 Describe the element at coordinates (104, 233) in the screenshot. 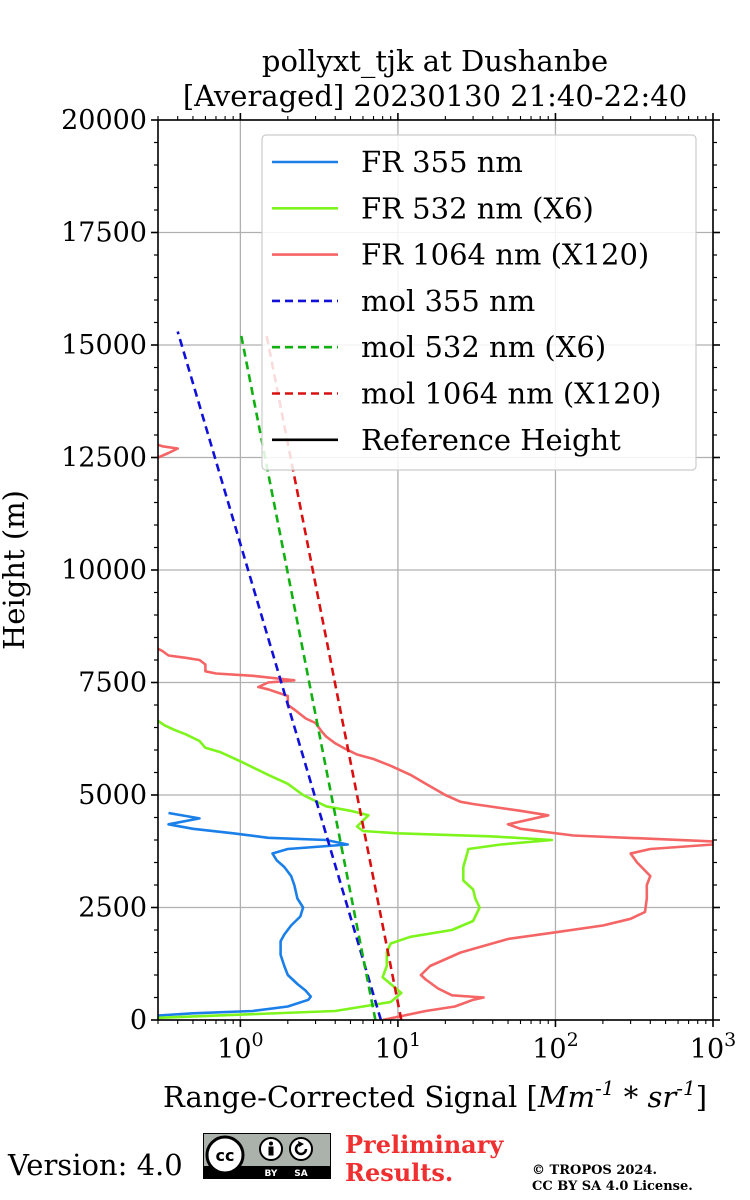

I see `y-tick-label: 17500` at that location.